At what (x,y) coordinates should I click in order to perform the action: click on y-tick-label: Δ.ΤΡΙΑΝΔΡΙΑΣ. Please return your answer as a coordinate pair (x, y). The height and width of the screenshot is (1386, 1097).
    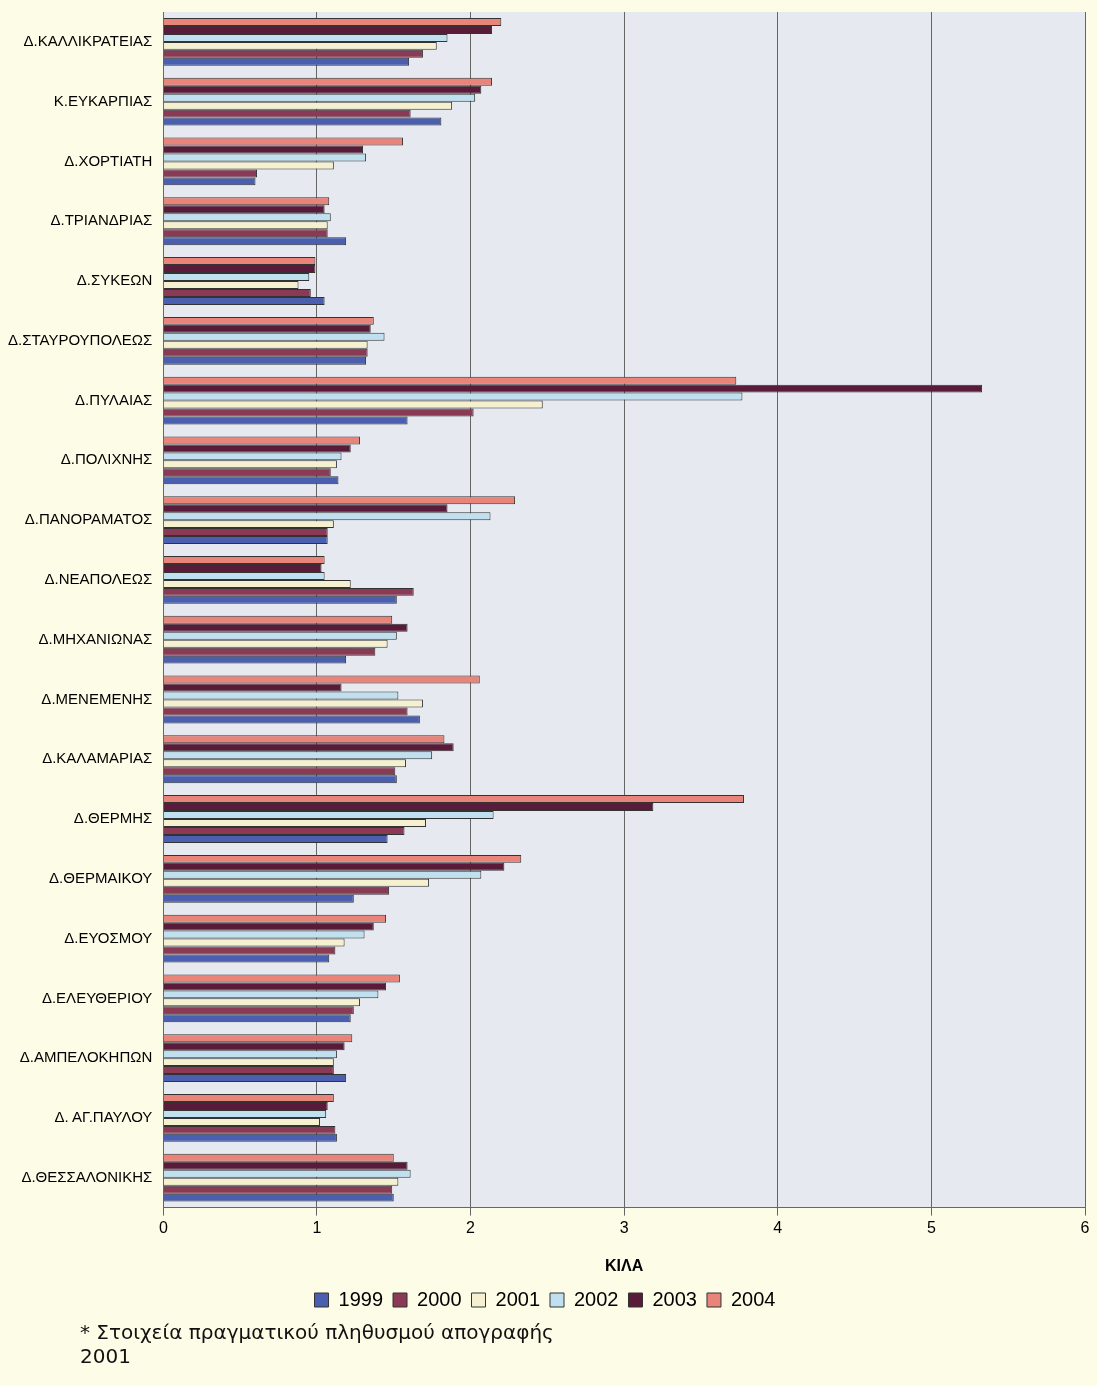
    Looking at the image, I should click on (101, 220).